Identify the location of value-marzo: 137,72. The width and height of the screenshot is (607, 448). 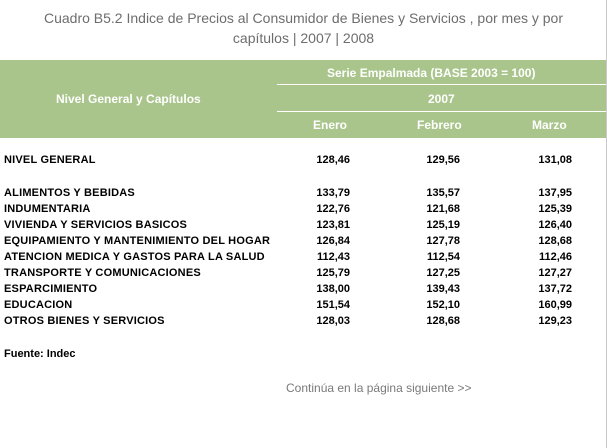
(555, 289).